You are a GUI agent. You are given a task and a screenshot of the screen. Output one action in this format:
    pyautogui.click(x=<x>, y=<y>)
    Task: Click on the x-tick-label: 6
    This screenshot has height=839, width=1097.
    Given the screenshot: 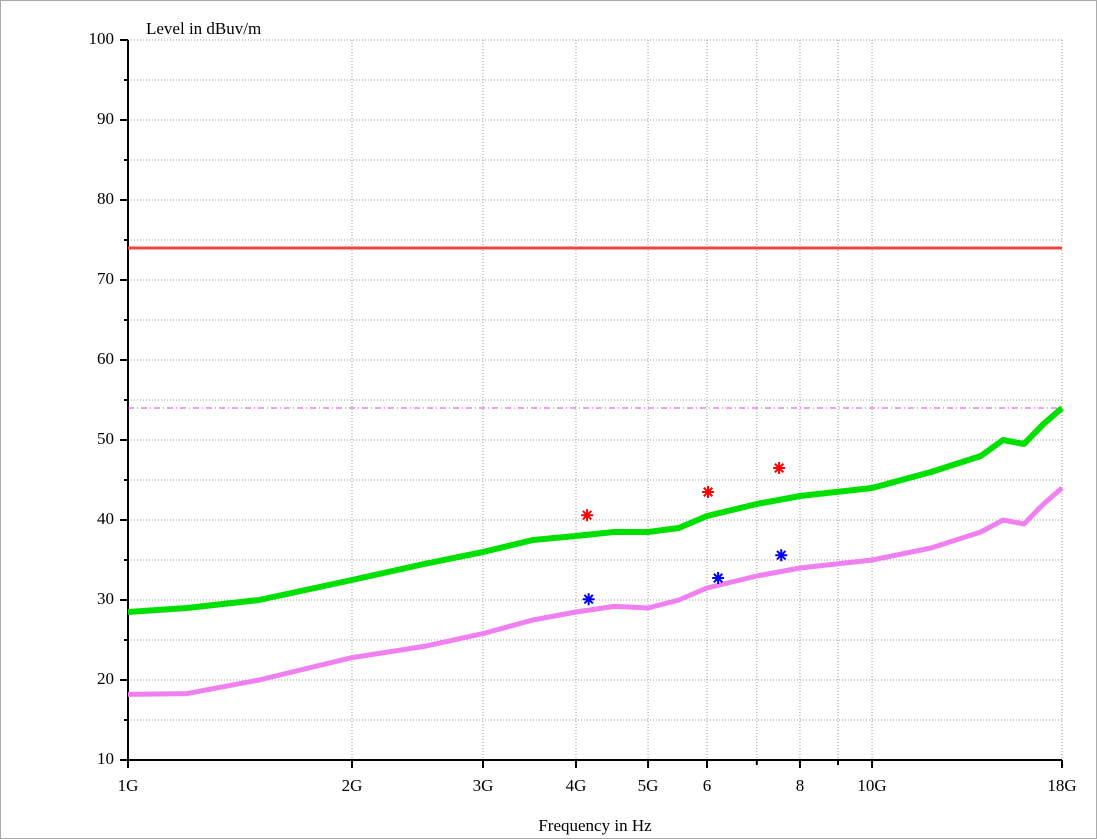 What is the action you would take?
    pyautogui.click(x=707, y=785)
    